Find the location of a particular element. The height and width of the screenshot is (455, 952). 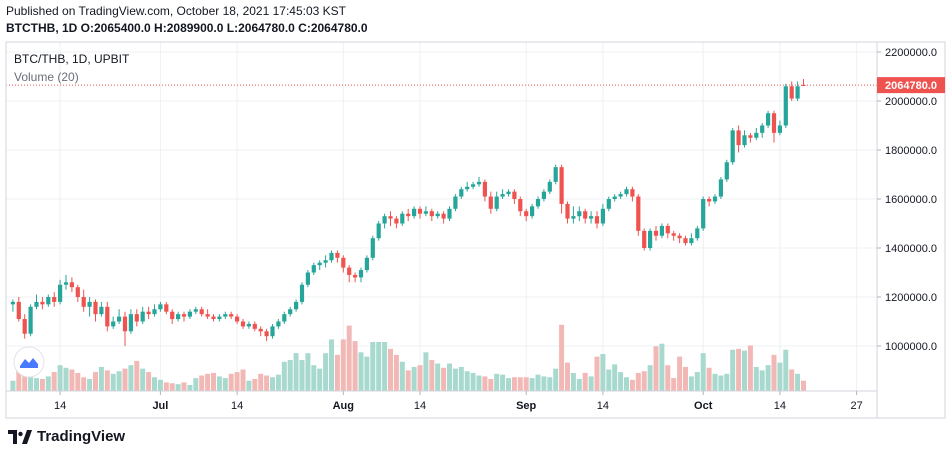

tradingview-badge is located at coordinates (29, 362).